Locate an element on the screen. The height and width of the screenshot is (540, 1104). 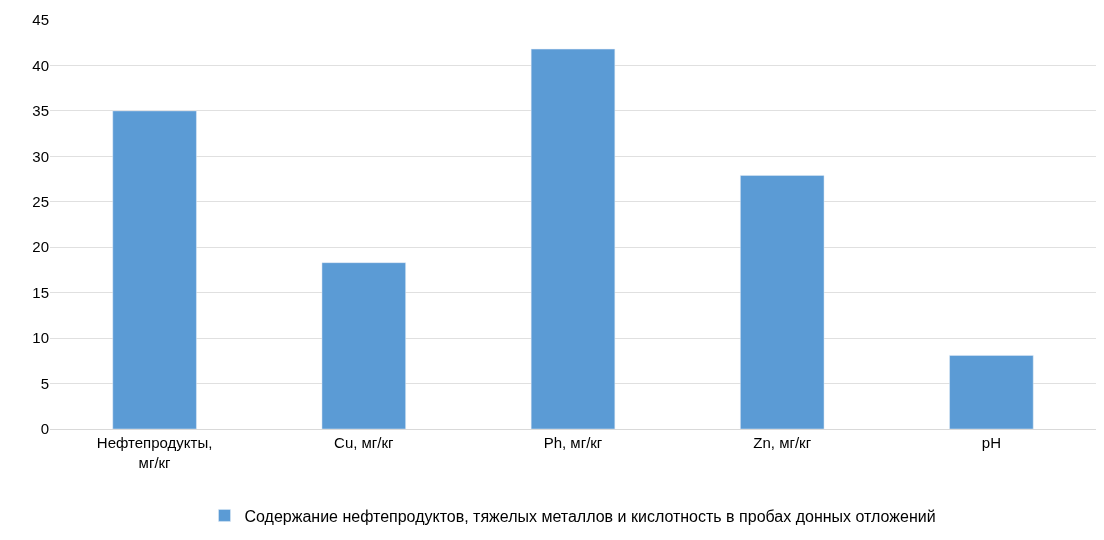
y-tick-label: 30 is located at coordinates (40, 156).